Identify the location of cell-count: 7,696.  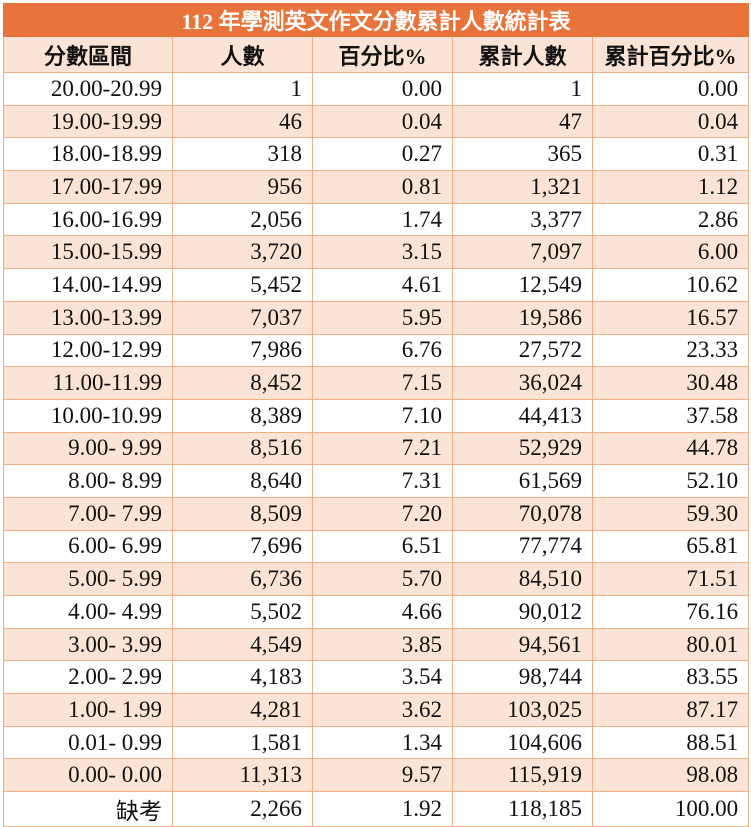
(242, 546).